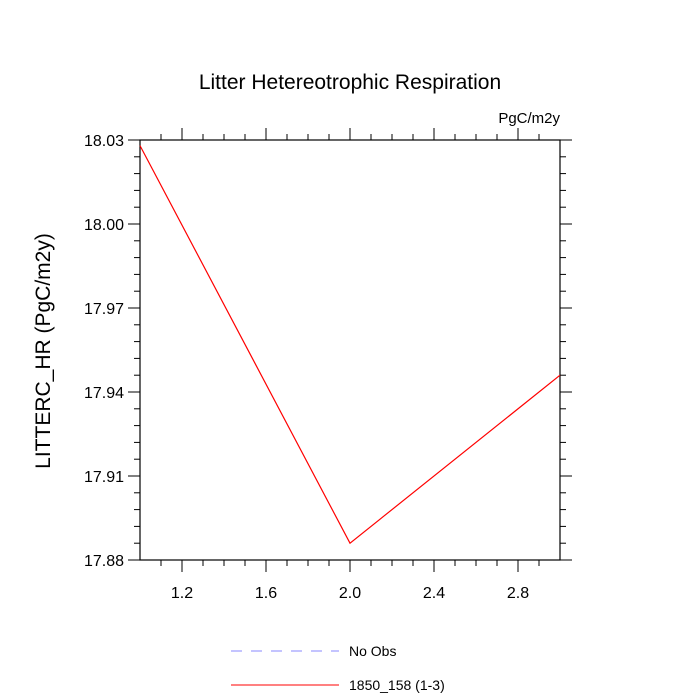 The width and height of the screenshot is (700, 700). What do you see at coordinates (397, 685) in the screenshot?
I see `legend-label-1: 1850_158 (1-3)` at bounding box center [397, 685].